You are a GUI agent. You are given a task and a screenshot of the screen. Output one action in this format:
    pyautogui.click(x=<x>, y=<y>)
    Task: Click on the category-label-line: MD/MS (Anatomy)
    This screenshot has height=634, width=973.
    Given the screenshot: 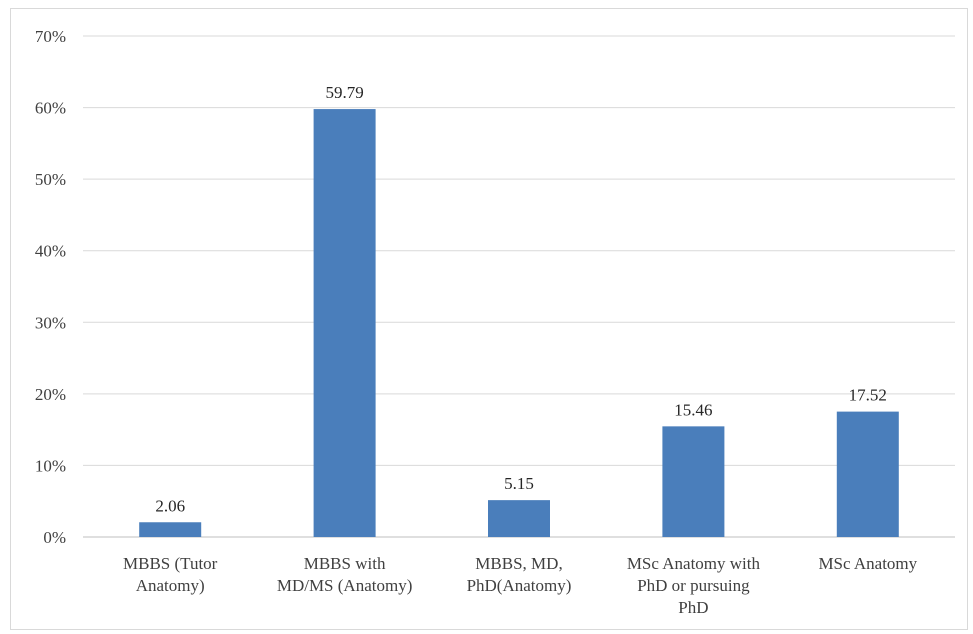 What is the action you would take?
    pyautogui.click(x=345, y=585)
    